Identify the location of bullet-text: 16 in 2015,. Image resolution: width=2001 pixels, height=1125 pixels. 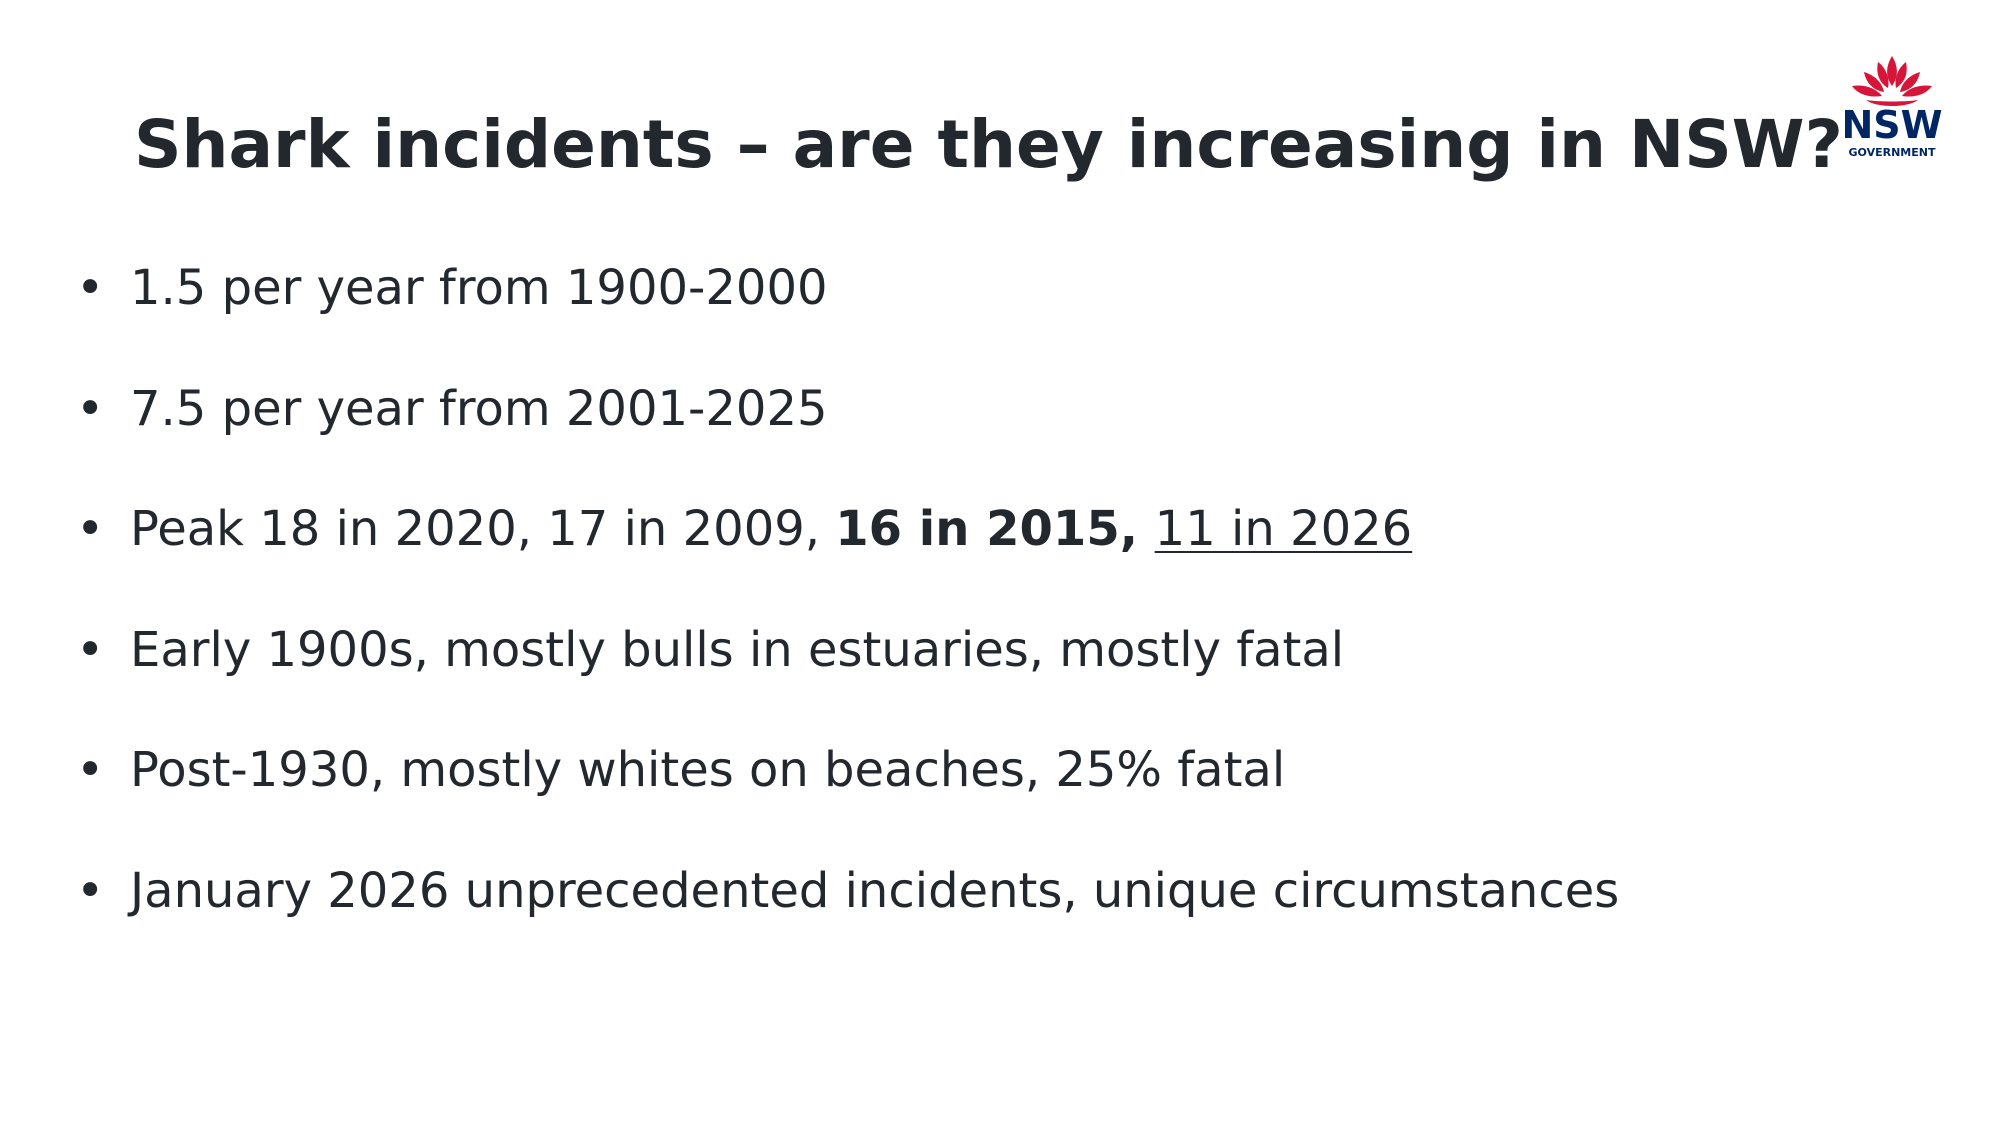
(995, 529).